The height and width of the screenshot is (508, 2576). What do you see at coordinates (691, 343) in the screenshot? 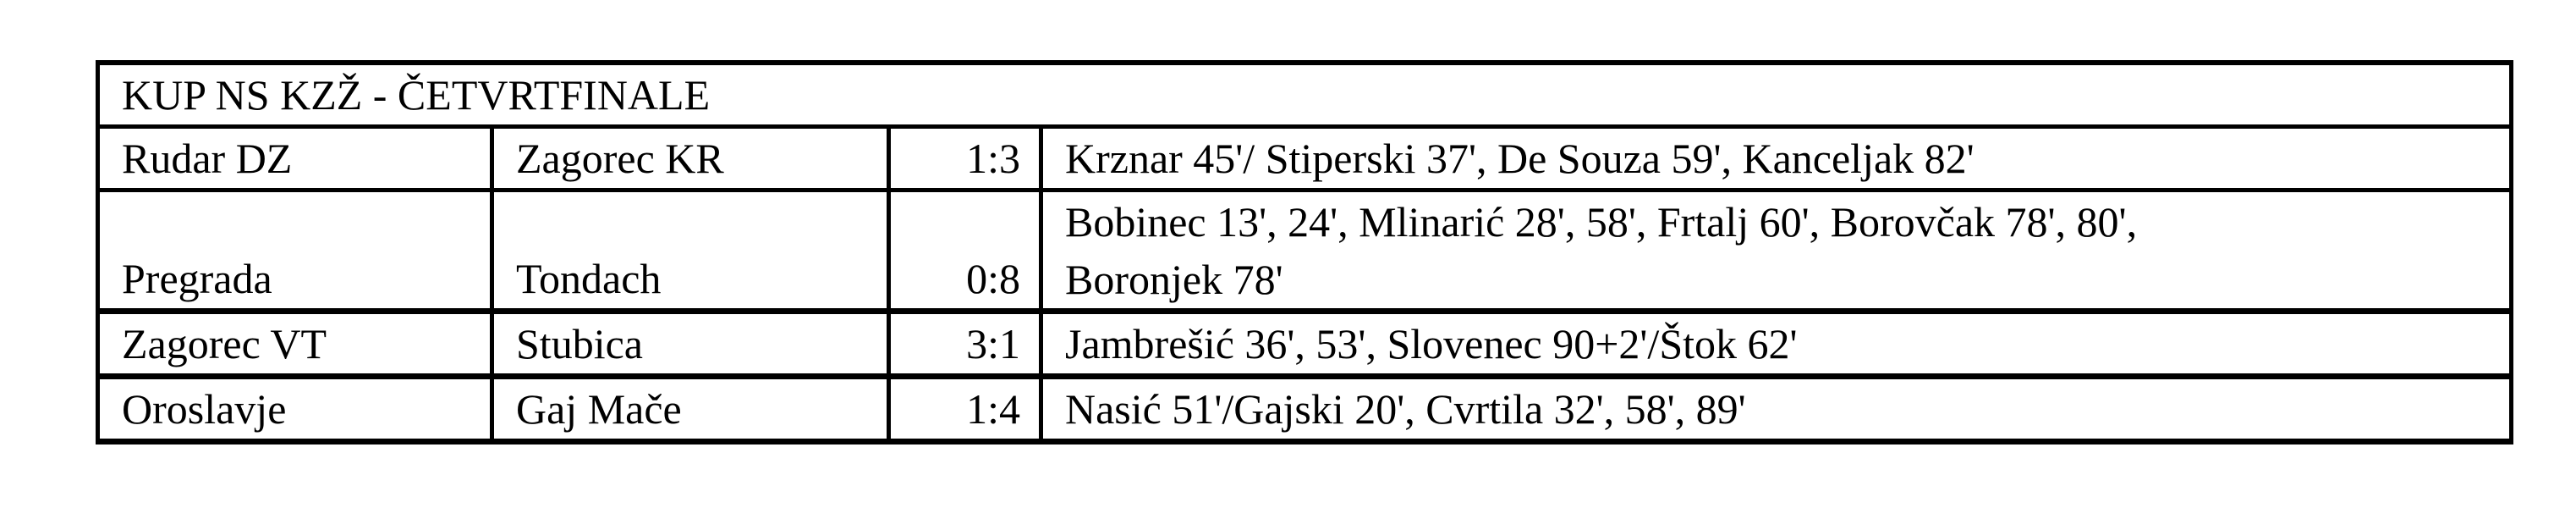
I see `away-team: Stubica` at bounding box center [691, 343].